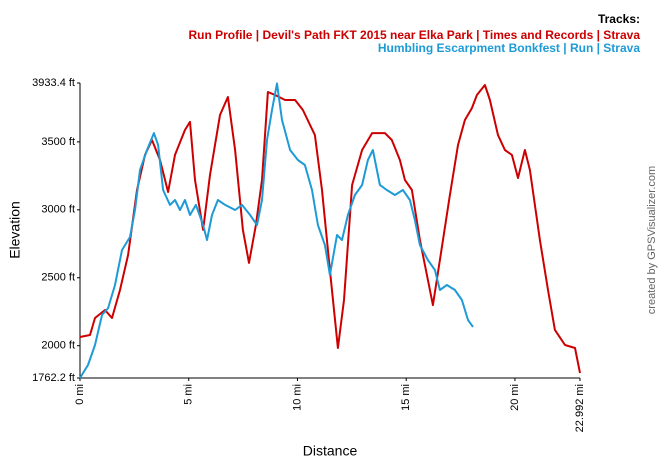  What do you see at coordinates (580, 408) in the screenshot?
I see `x-tick-label: 22.992 mi` at bounding box center [580, 408].